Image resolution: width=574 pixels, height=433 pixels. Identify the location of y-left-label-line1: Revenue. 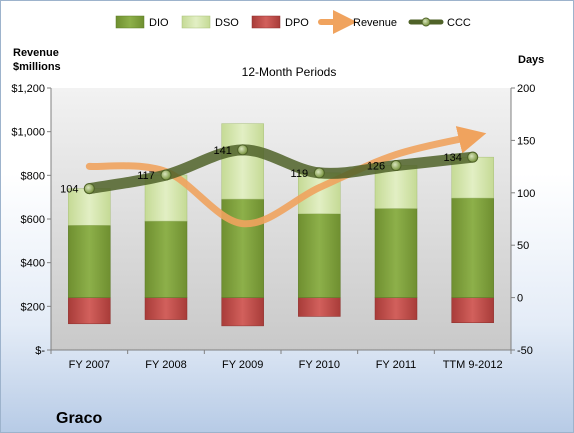
(36, 53).